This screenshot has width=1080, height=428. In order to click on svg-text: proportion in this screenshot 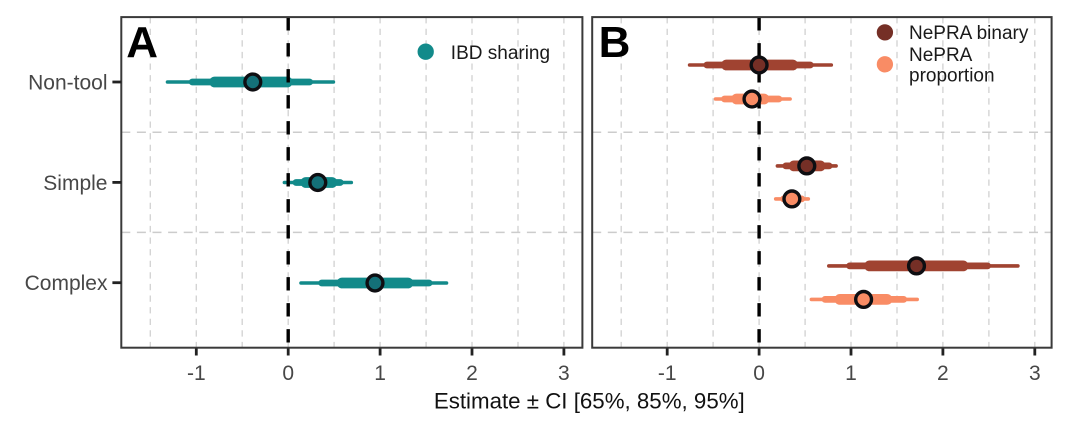, I will do `click(952, 76)`.